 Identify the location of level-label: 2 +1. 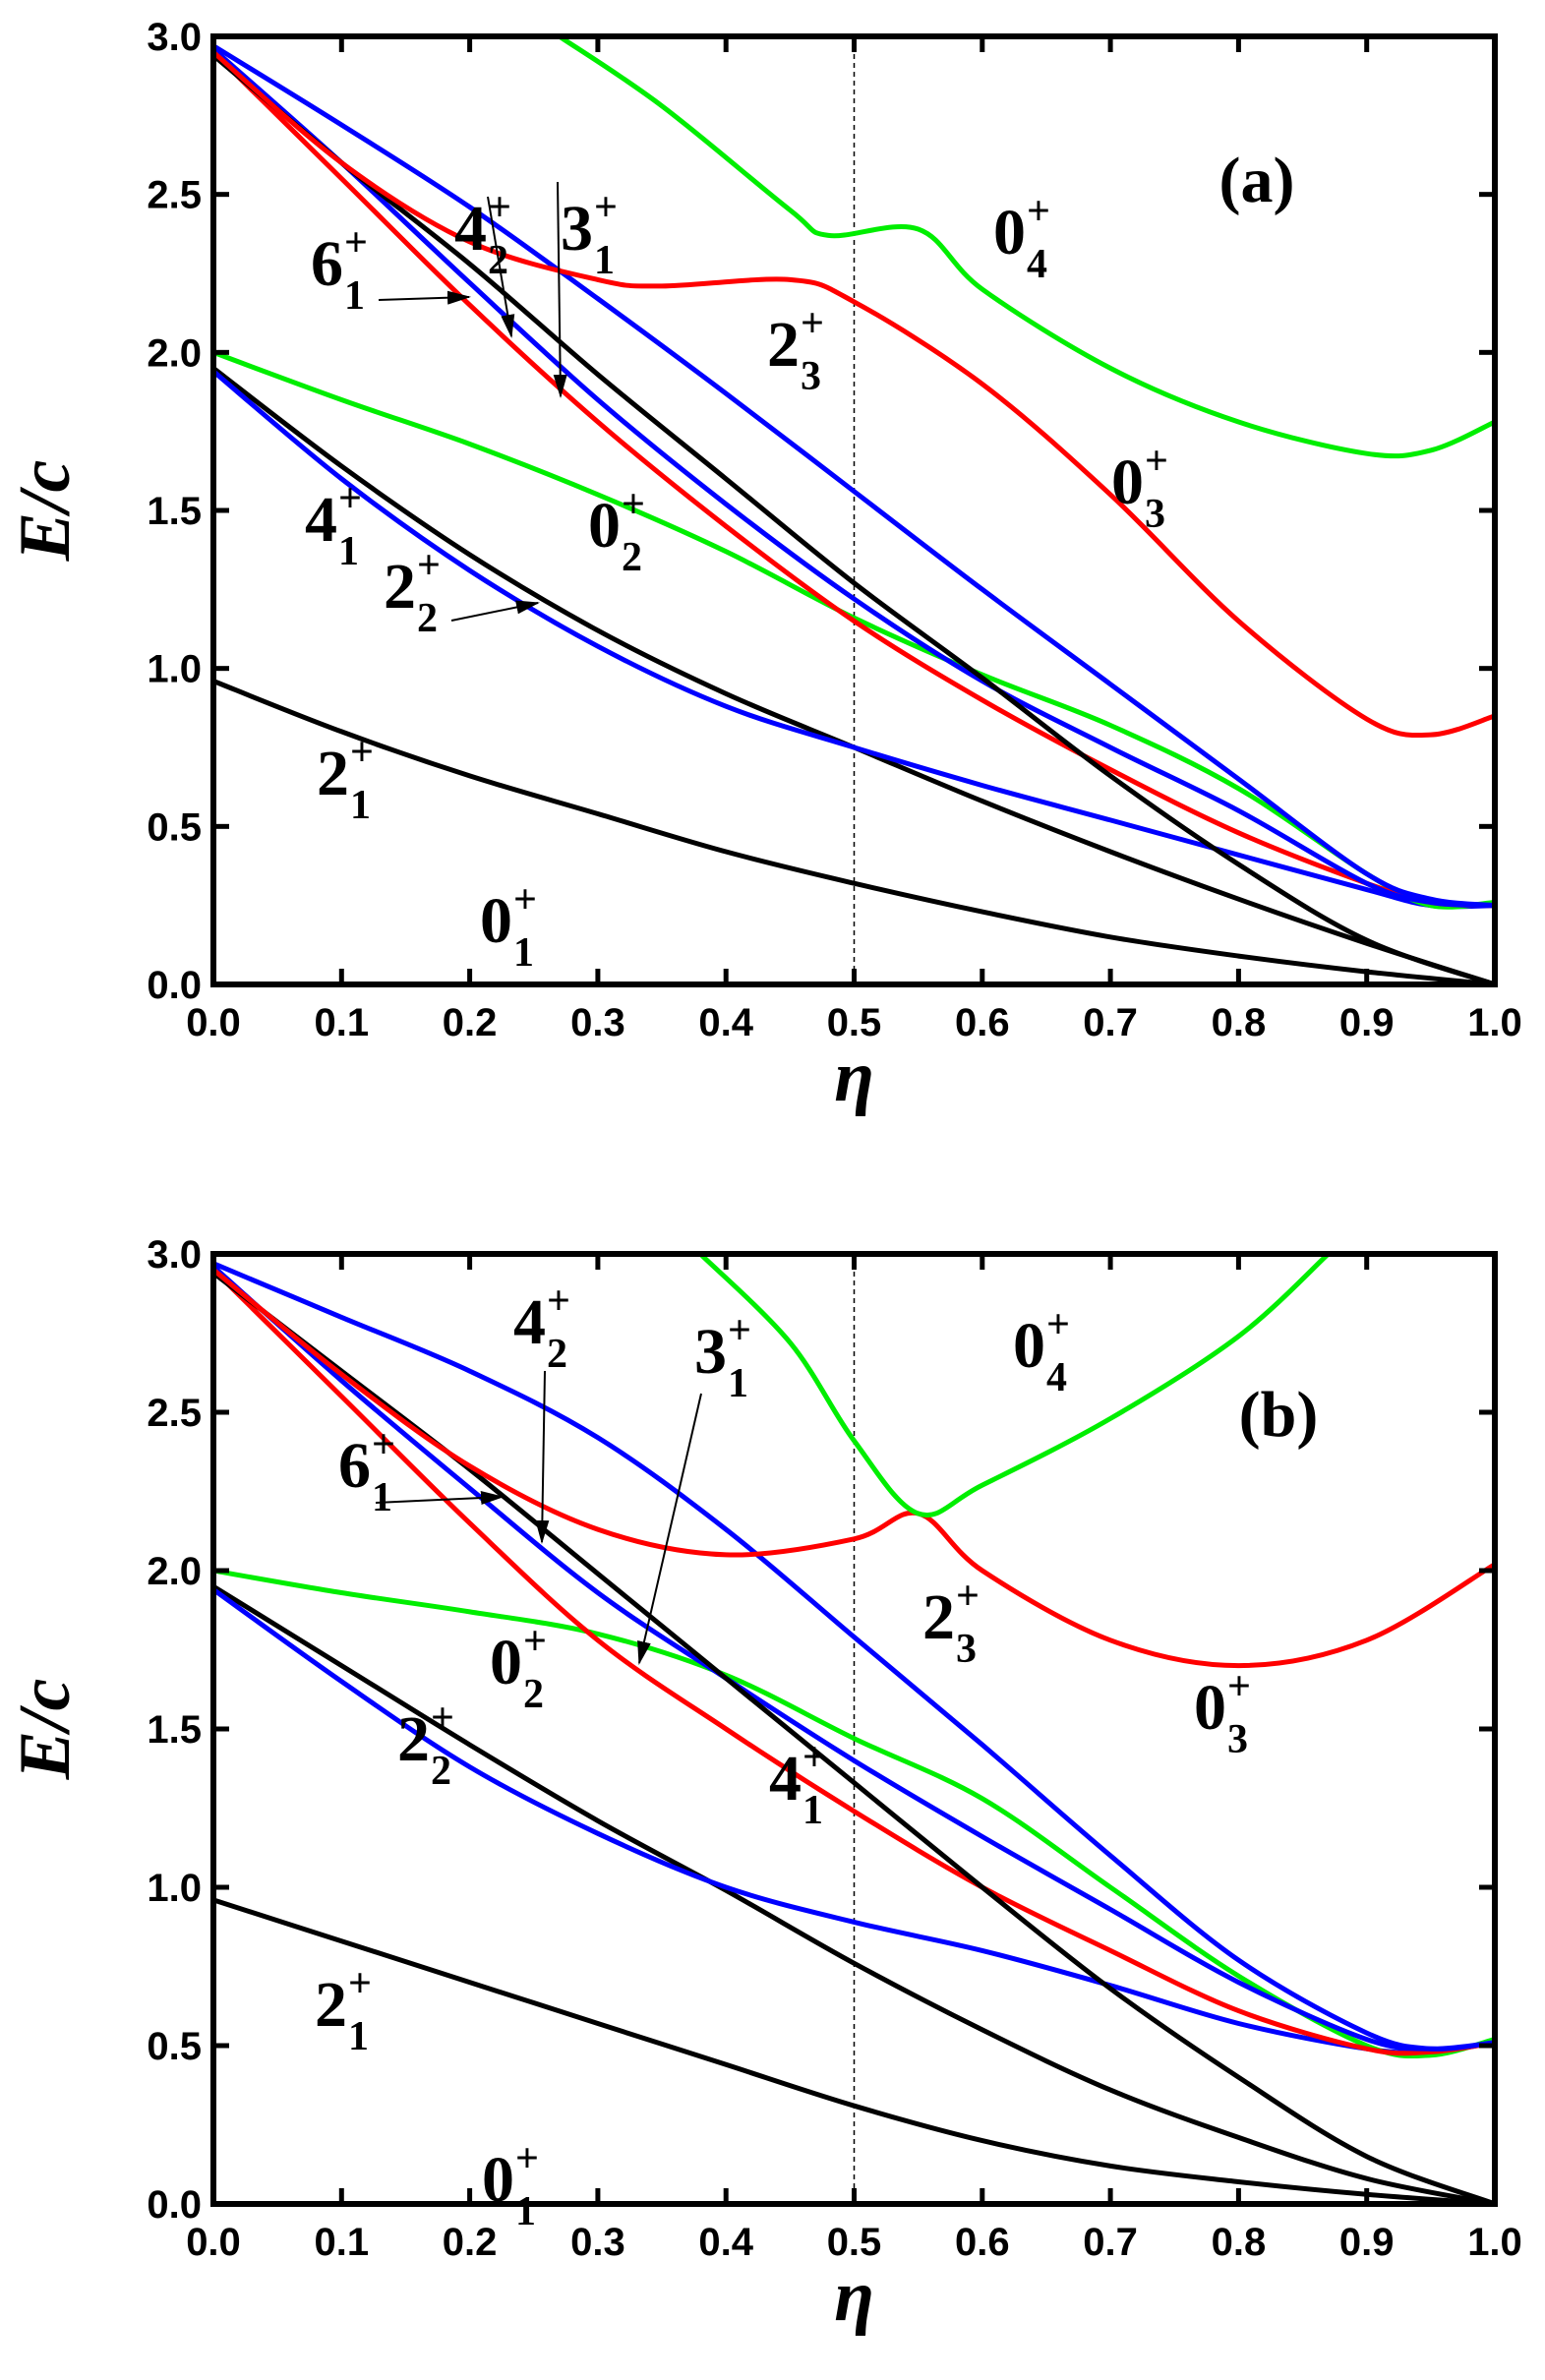
(345, 779).